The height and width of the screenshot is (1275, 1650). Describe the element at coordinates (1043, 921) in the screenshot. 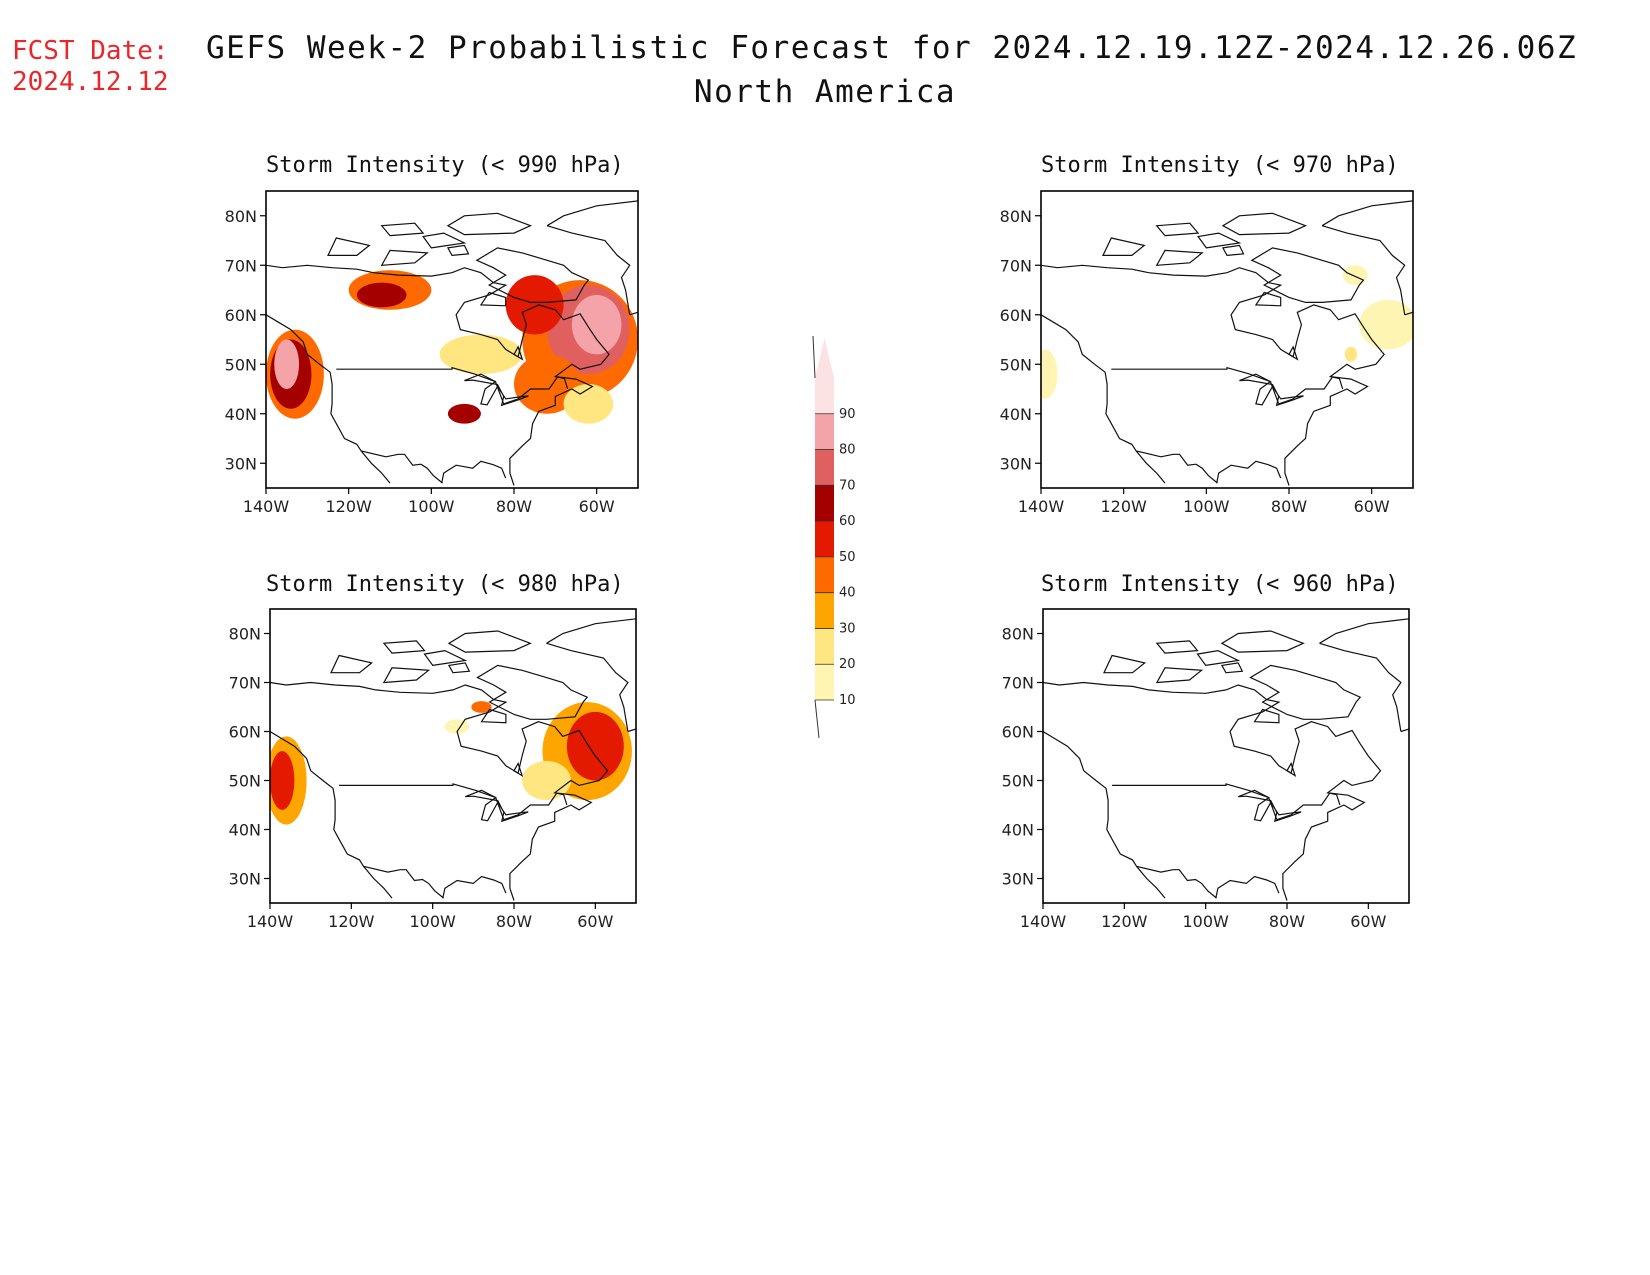

I see `lon-label: 140W` at that location.